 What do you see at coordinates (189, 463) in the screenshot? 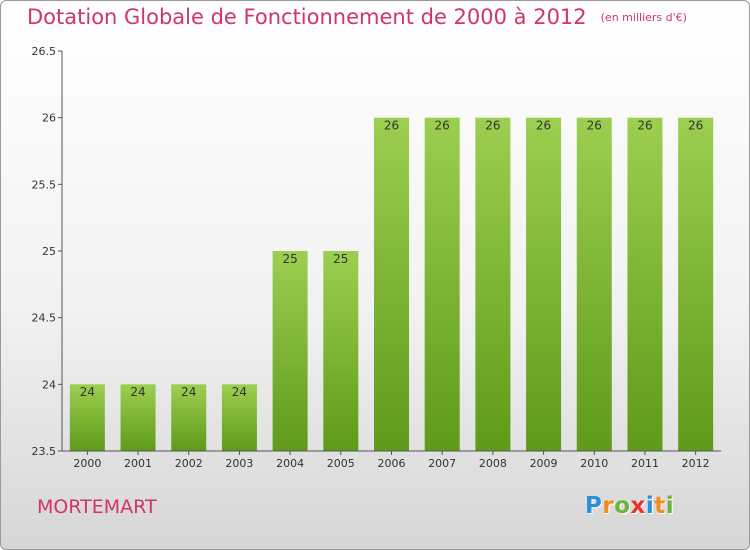
I see `x-tick-label-2002: 2002` at bounding box center [189, 463].